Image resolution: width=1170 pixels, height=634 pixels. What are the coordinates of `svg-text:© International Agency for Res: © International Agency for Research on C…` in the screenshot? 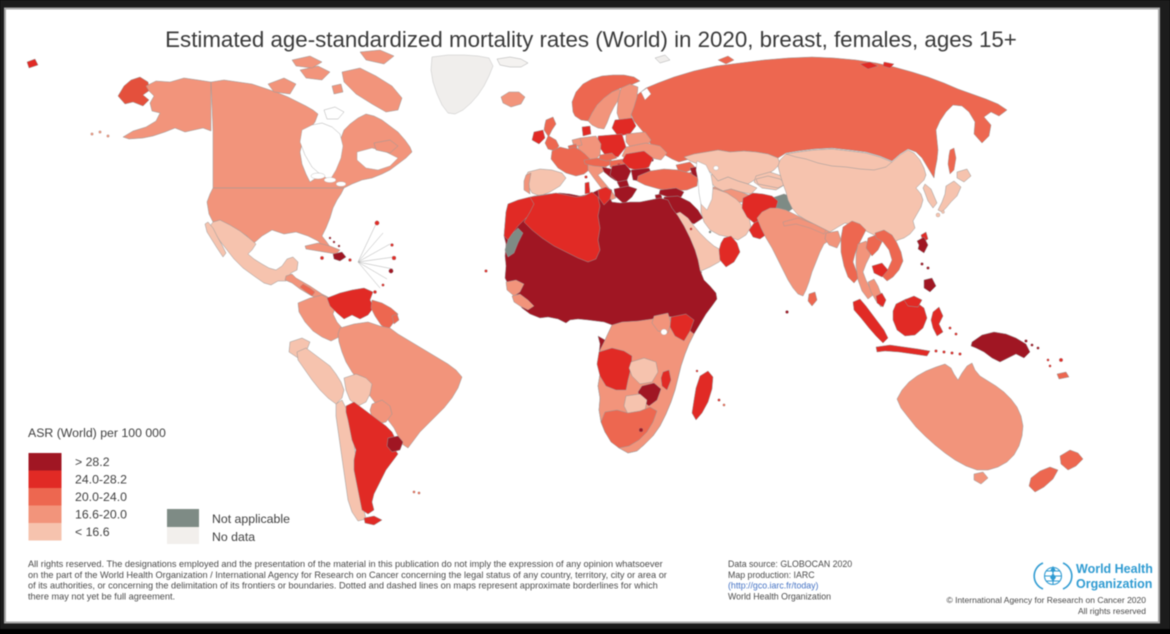 It's located at (1046, 600).